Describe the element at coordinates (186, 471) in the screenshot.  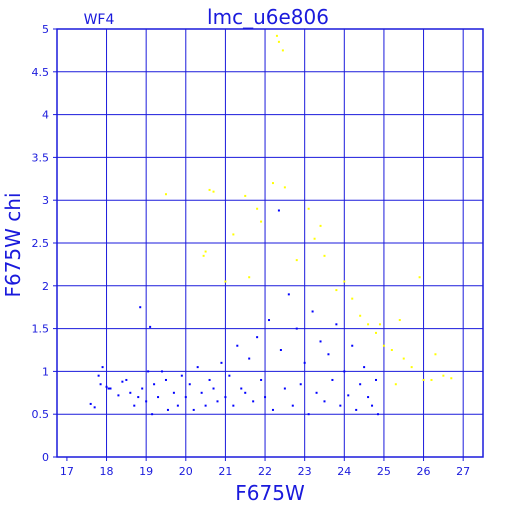
I see `x-tick-label: 20` at that location.